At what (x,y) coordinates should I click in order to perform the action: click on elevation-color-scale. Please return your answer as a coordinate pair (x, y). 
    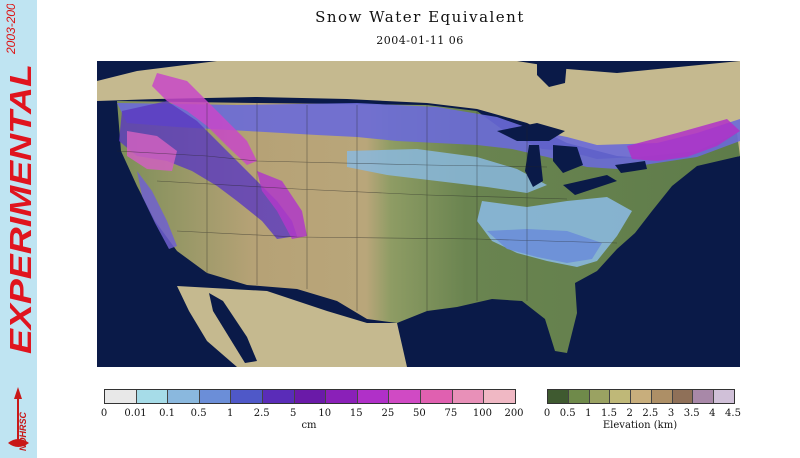
    Looking at the image, I should click on (641, 396).